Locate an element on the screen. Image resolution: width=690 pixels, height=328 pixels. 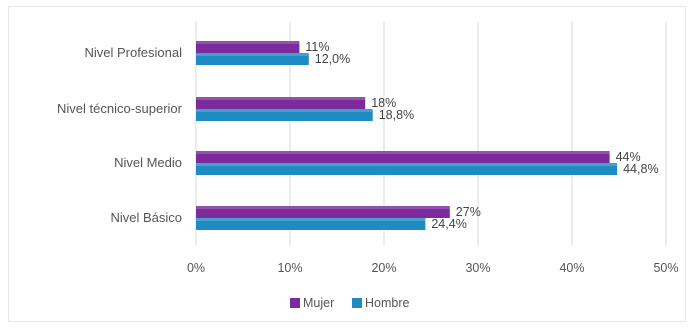
data-label: 44,8% is located at coordinates (640, 169).